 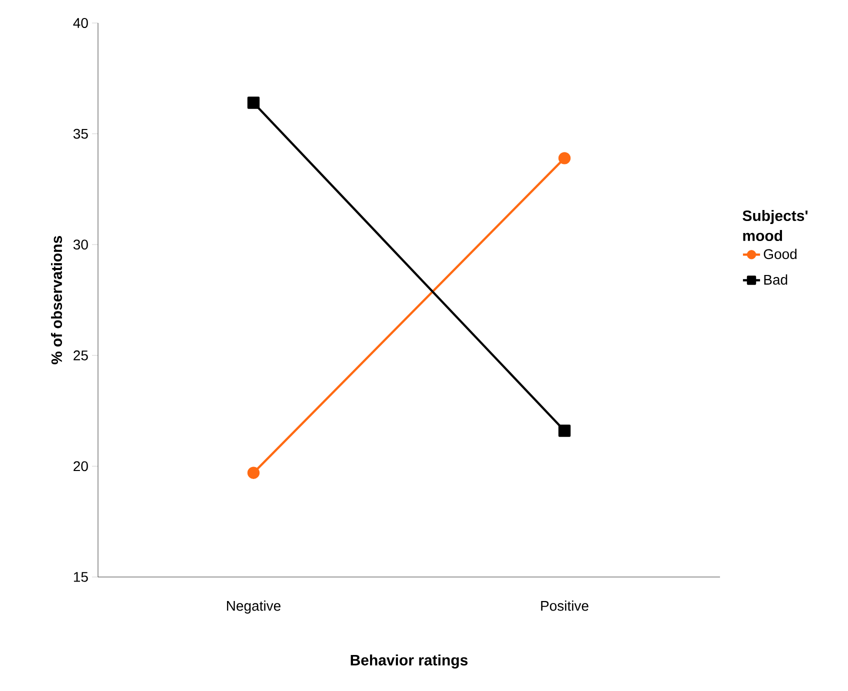 I want to click on y-tick-label: 20, so click(x=81, y=466).